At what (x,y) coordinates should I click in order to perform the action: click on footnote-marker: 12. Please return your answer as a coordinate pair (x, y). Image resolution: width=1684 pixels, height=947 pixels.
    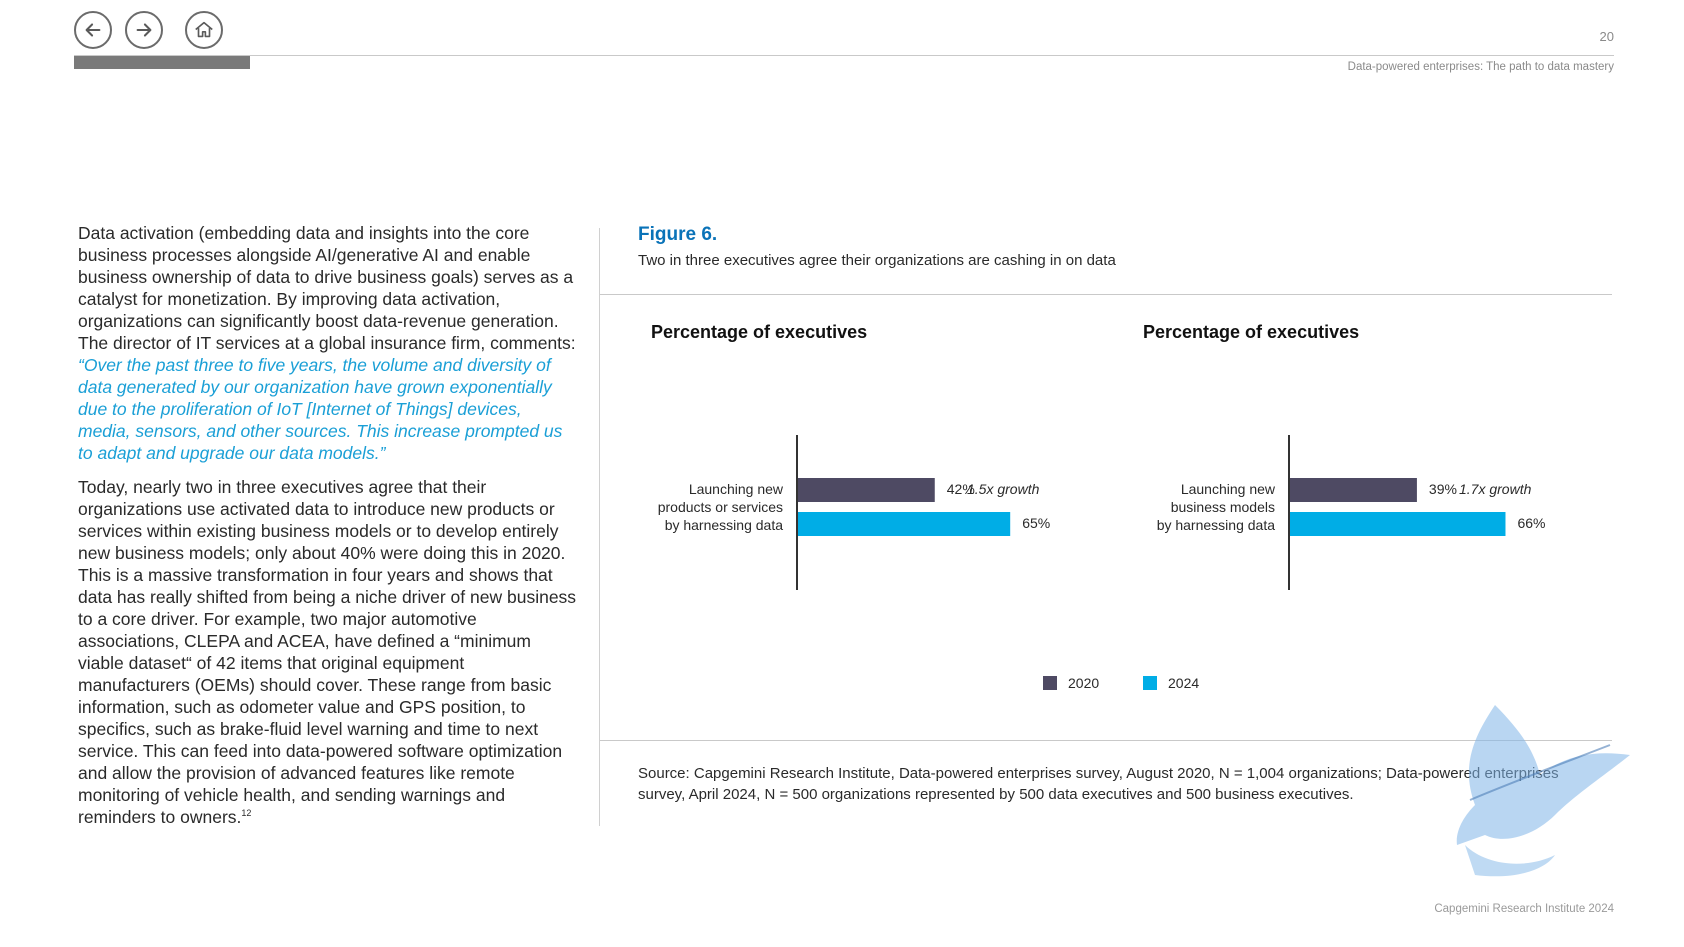
    Looking at the image, I should click on (246, 813).